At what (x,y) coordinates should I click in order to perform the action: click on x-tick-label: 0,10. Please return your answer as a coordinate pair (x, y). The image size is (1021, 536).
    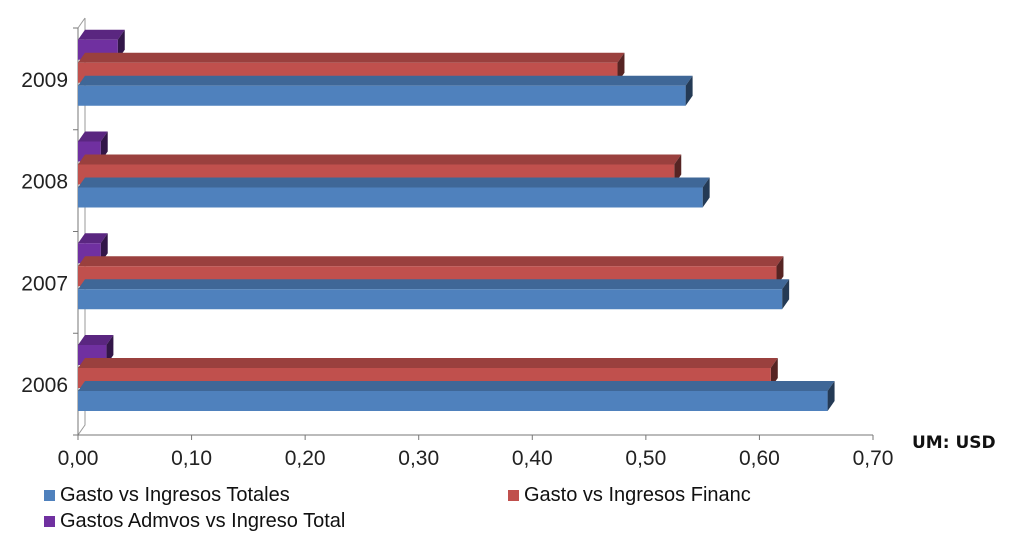
    Looking at the image, I should click on (191, 458).